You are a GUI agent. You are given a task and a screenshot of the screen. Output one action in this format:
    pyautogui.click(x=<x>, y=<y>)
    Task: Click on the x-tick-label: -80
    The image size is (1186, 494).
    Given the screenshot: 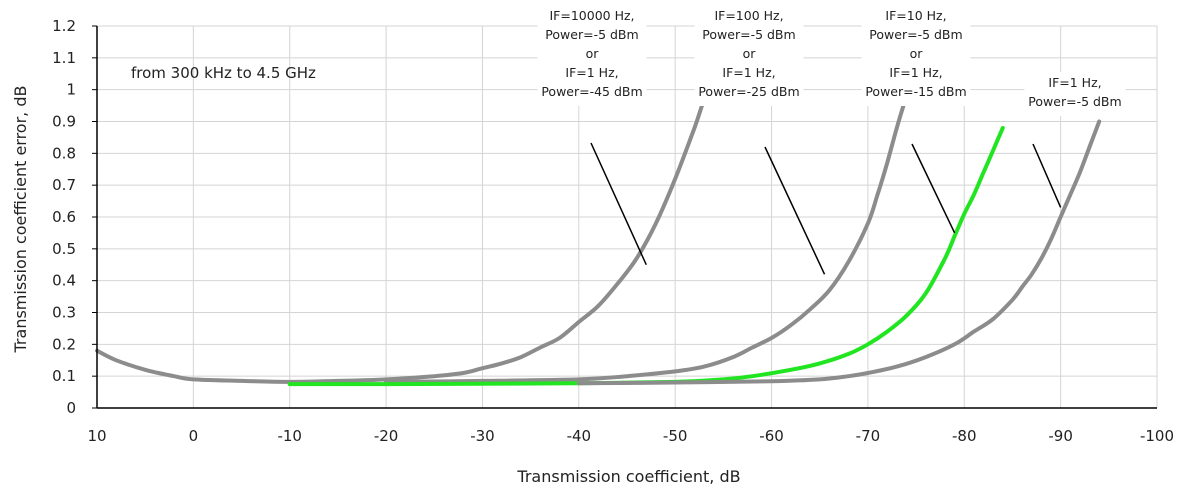 What is the action you would take?
    pyautogui.click(x=964, y=436)
    